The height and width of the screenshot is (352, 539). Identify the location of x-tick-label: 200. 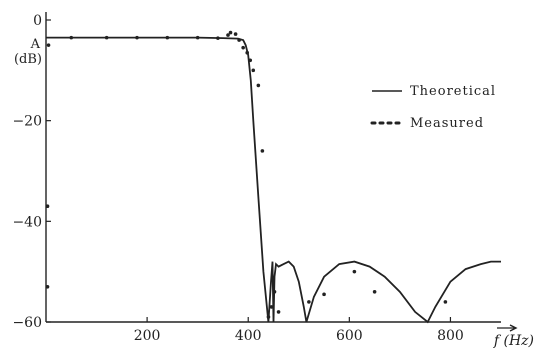
(147, 336).